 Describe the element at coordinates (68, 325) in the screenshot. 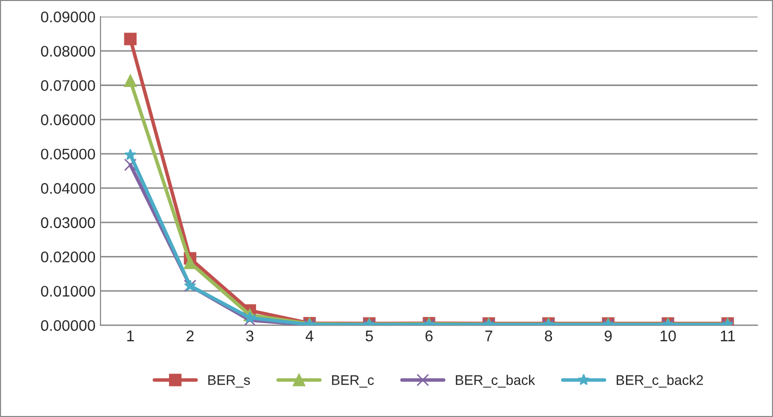

I see `y-tick-label: 0.00000` at that location.